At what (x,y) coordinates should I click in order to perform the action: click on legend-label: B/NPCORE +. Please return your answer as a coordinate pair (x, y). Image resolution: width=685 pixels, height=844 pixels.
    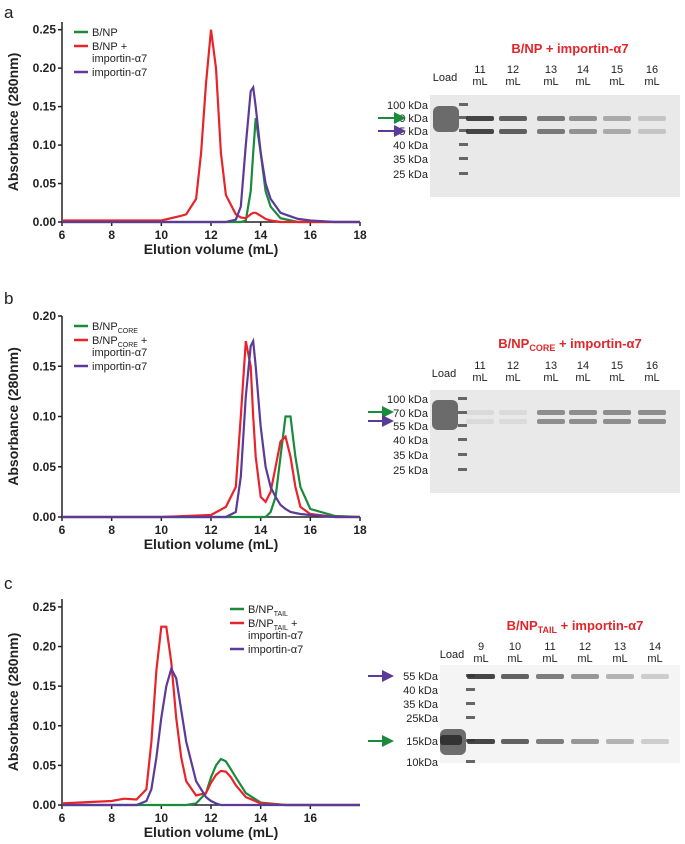
    Looking at the image, I should click on (119, 342).